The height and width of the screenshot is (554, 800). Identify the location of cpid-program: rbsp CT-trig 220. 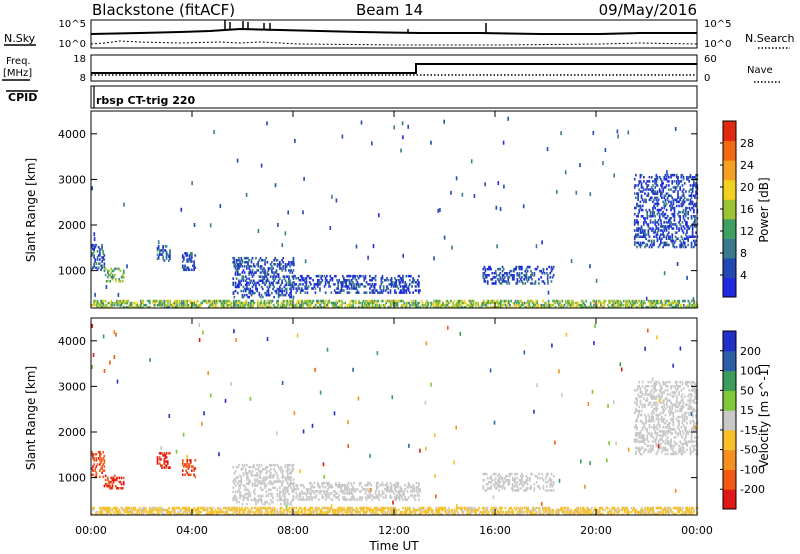
(146, 100).